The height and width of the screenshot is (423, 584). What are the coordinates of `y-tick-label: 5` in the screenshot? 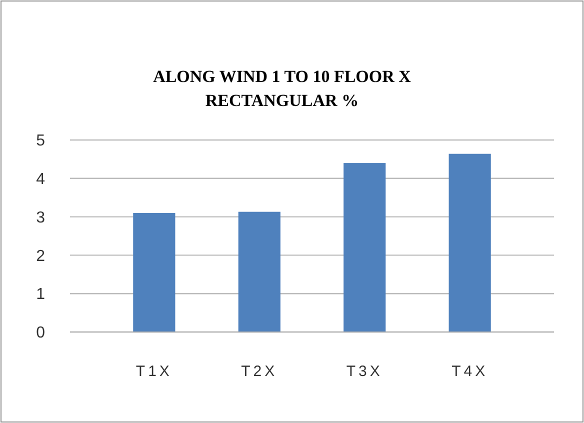 It's located at (41, 141).